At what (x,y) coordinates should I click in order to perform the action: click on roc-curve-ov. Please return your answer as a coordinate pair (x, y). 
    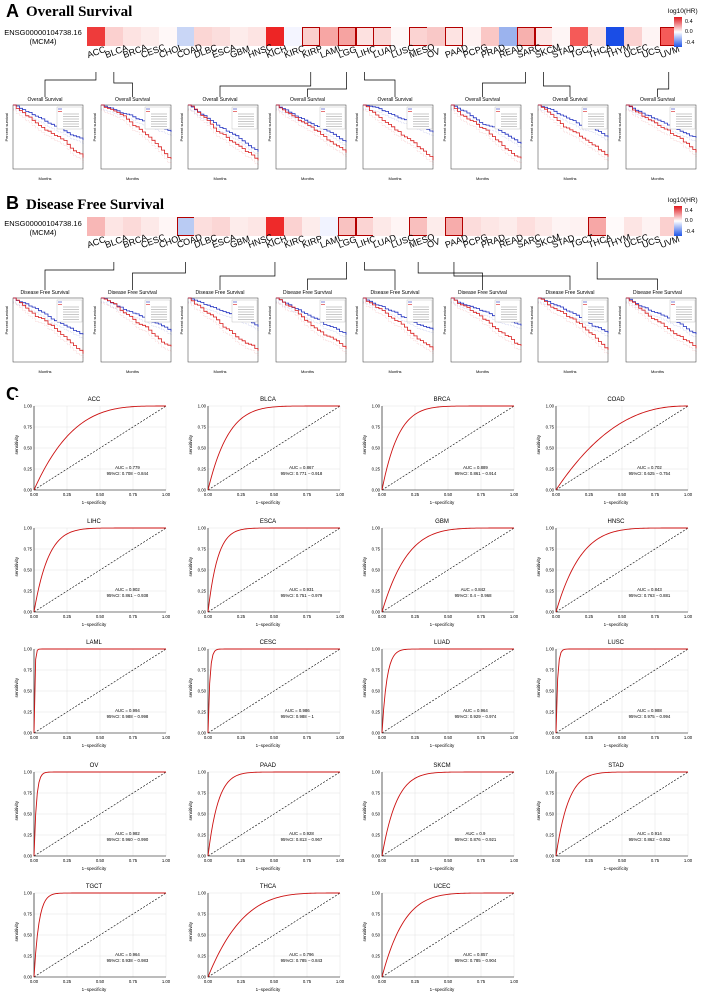
    Looking at the image, I should click on (99, 814).